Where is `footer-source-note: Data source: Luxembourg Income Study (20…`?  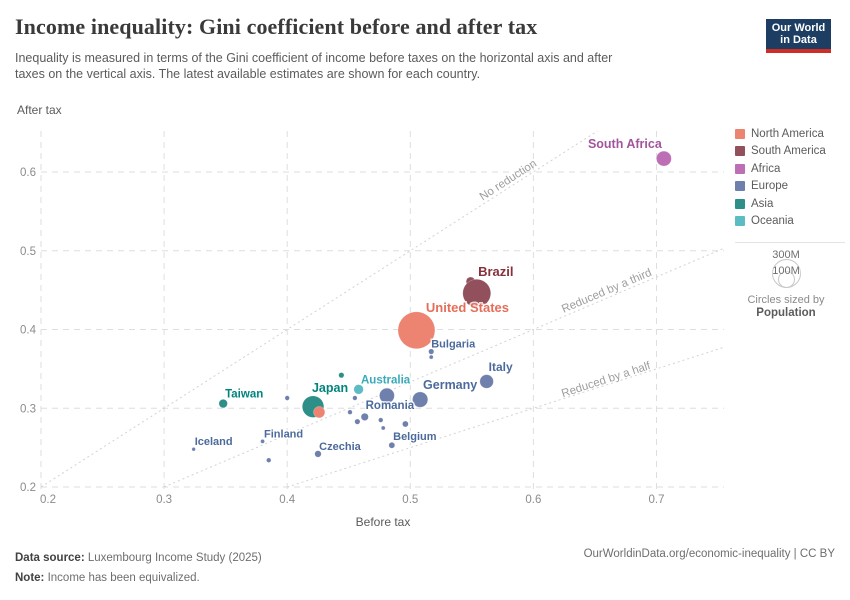 footer-source-note: Data source: Luxembourg Income Study (20… is located at coordinates (138, 568).